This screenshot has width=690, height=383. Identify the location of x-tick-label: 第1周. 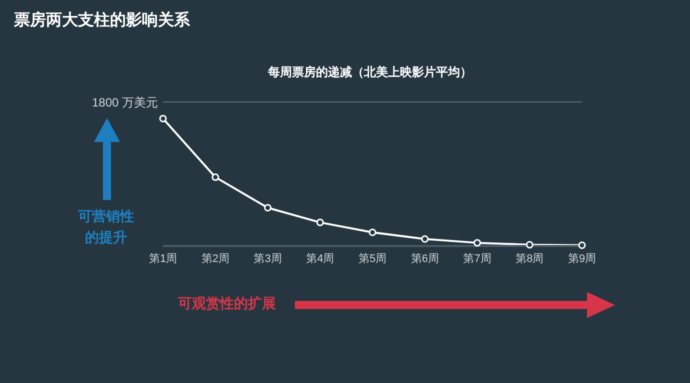
(163, 258).